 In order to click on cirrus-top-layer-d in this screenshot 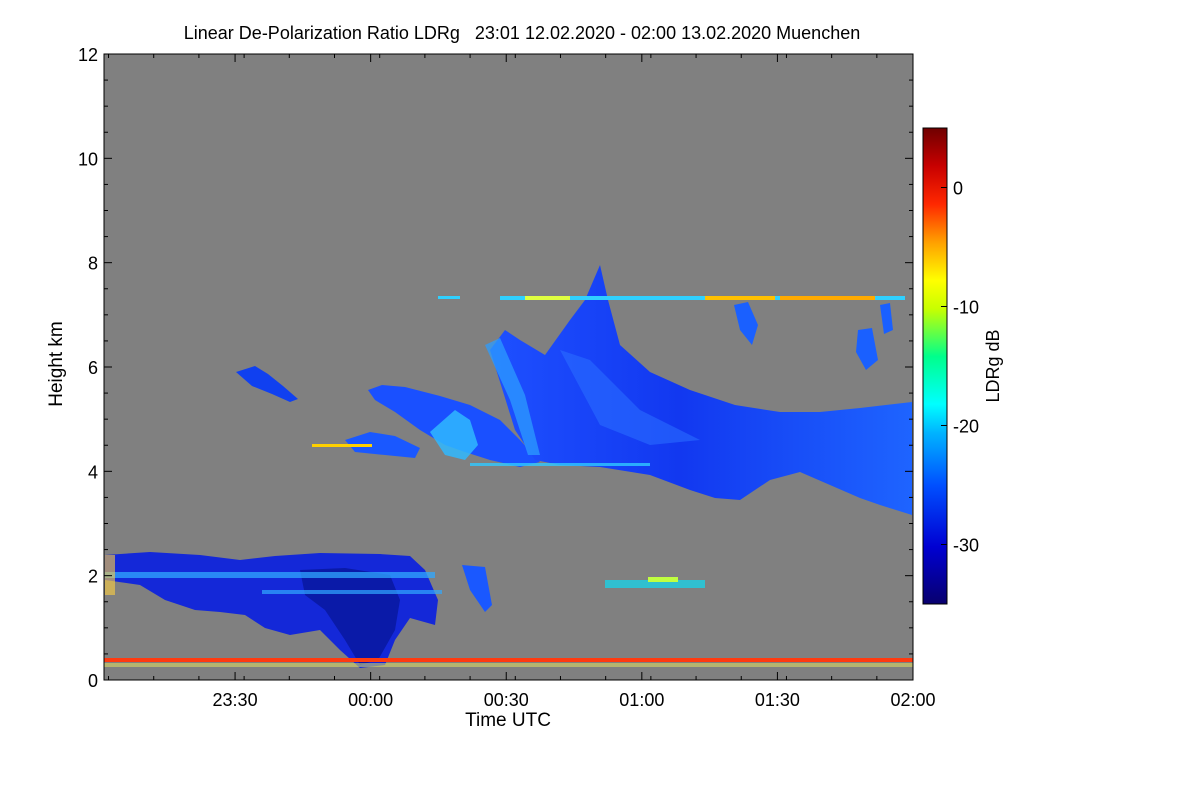, I will do `click(449, 297)`.